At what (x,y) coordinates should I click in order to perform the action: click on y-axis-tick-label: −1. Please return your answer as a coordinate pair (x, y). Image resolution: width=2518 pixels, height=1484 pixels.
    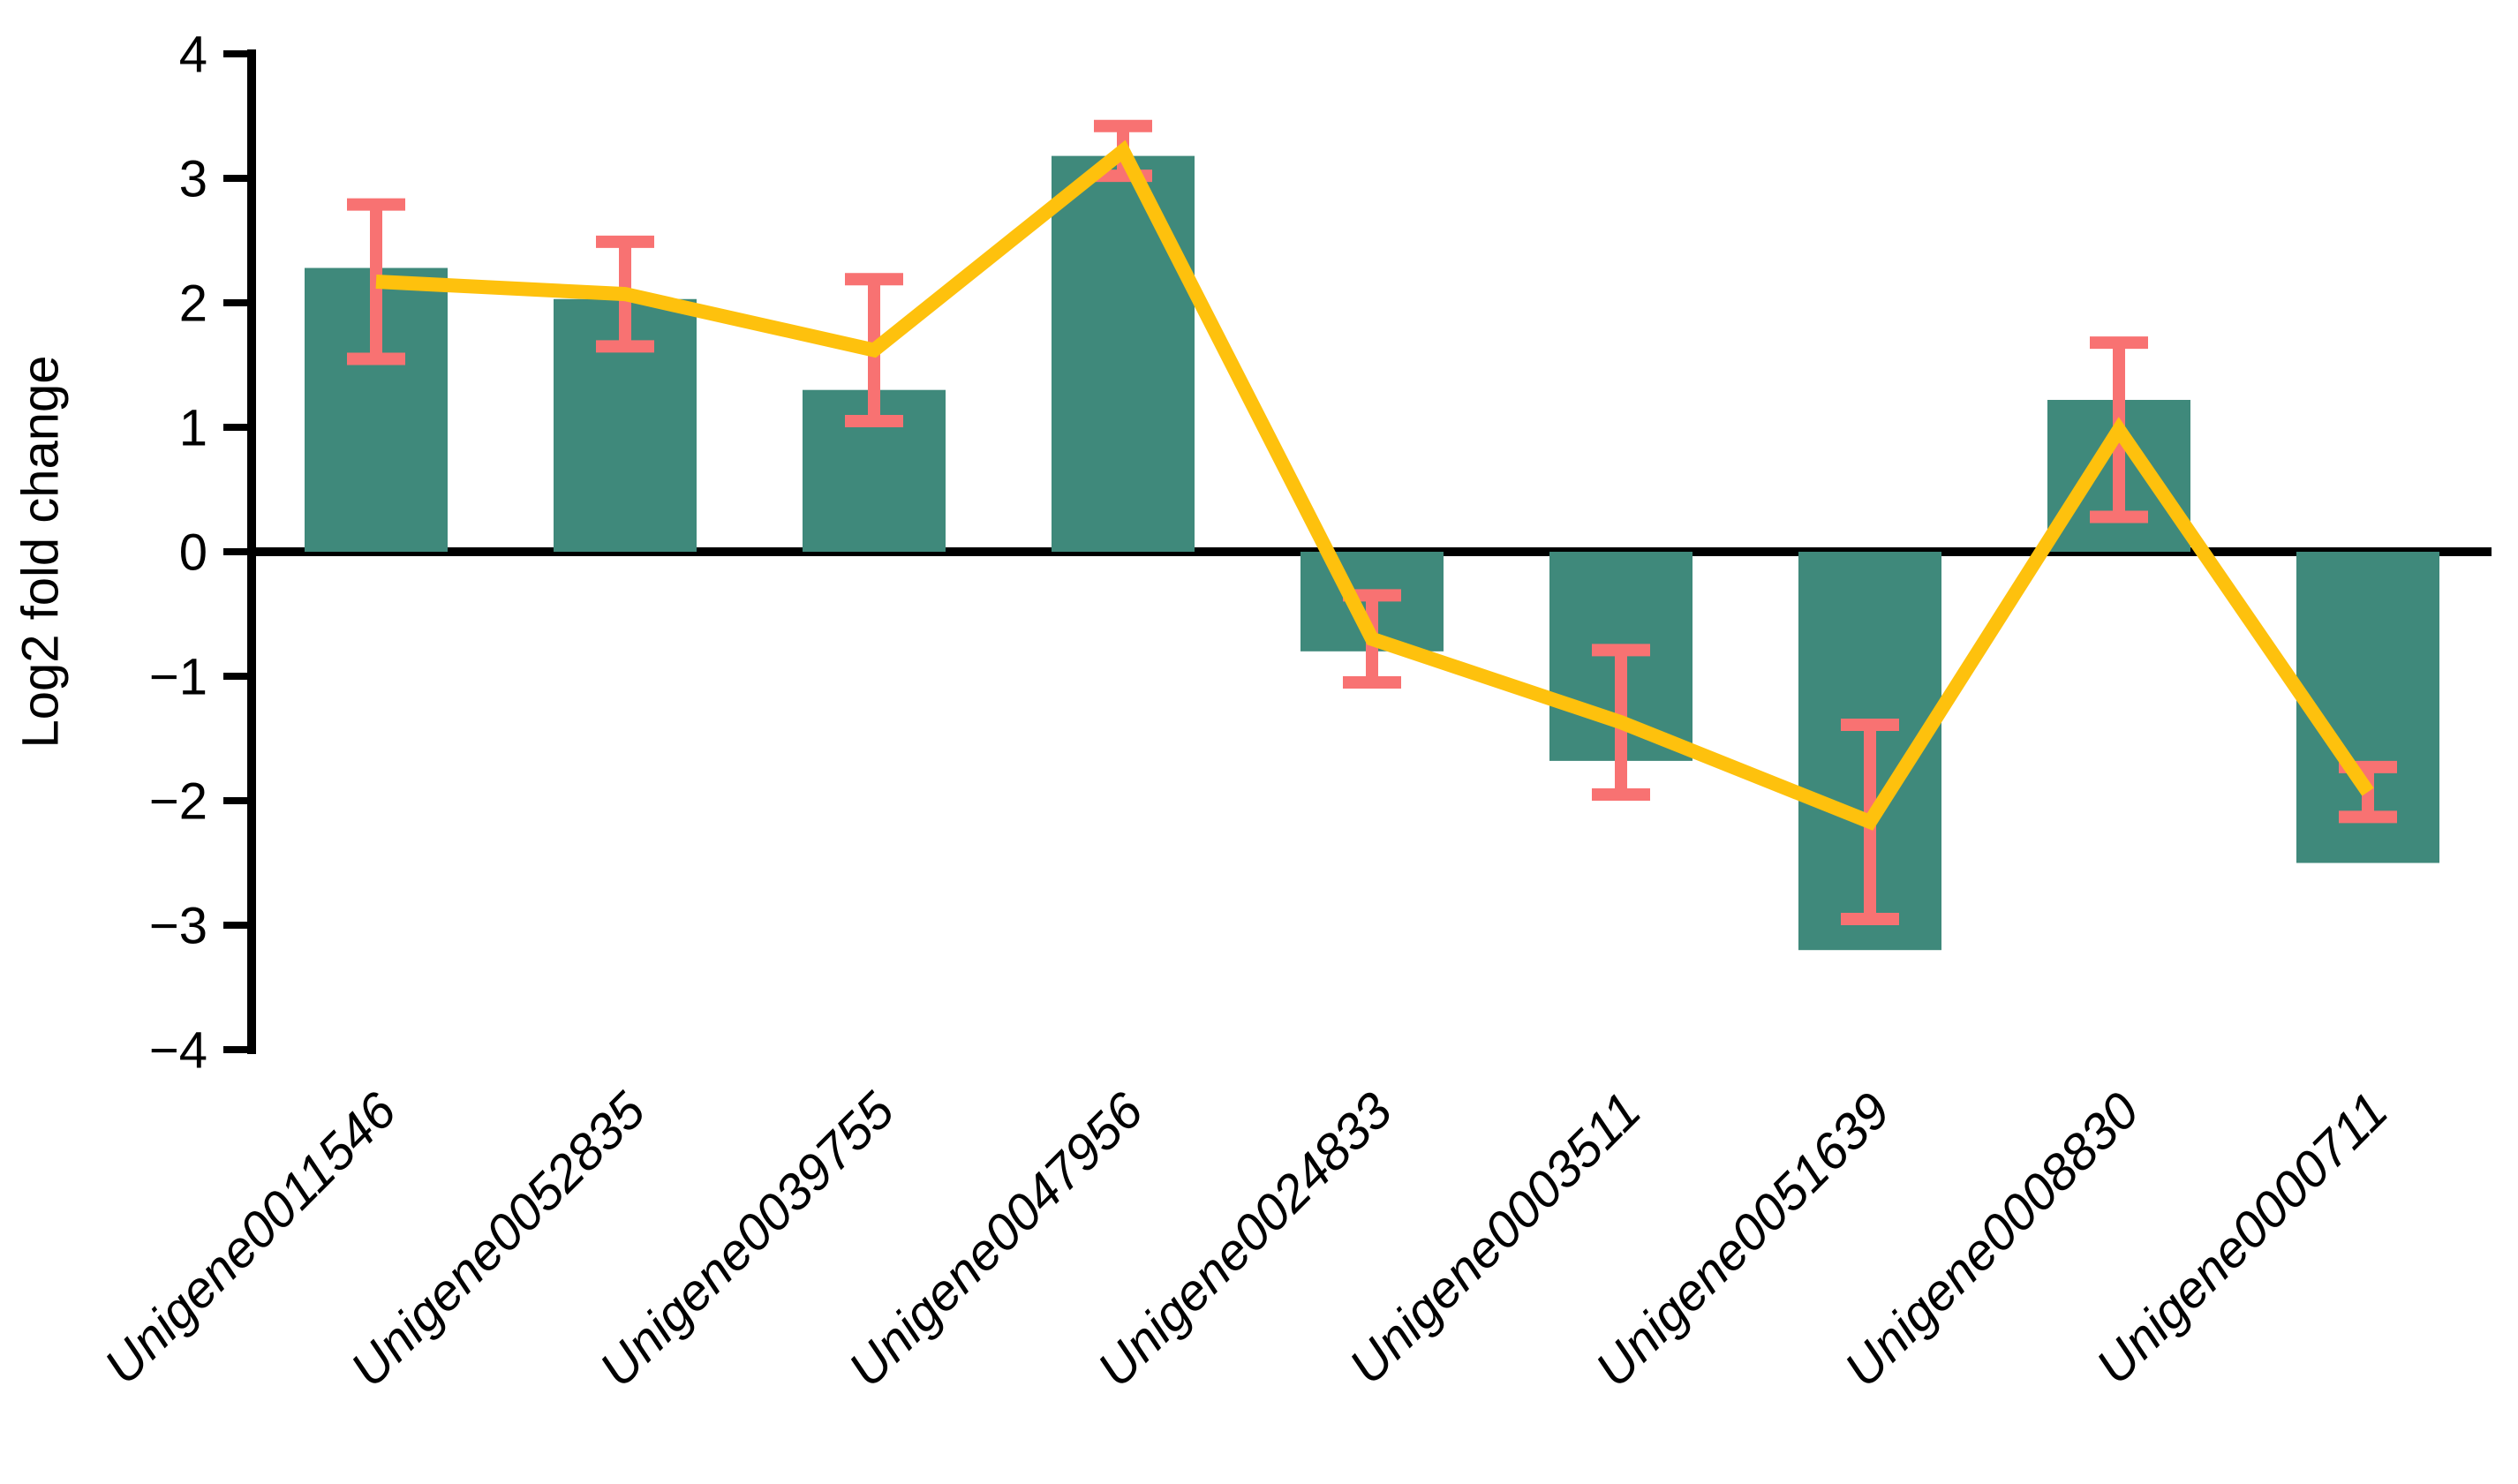
    Looking at the image, I should click on (178, 676).